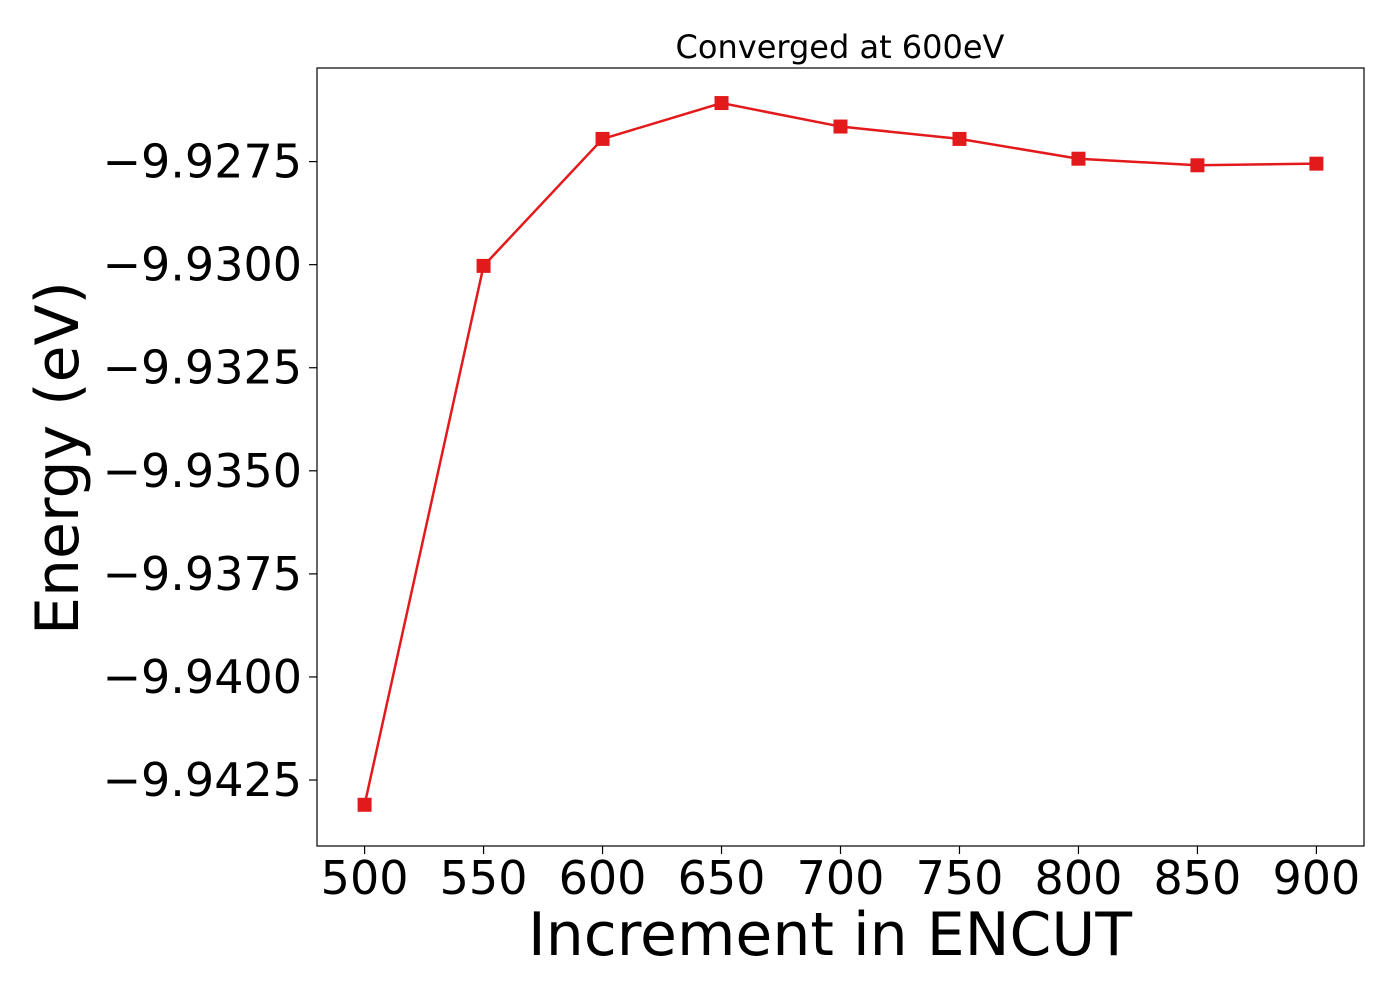 This screenshot has width=1400, height=1000. What do you see at coordinates (203, 677) in the screenshot?
I see `y-tick-label: −9.9400` at bounding box center [203, 677].